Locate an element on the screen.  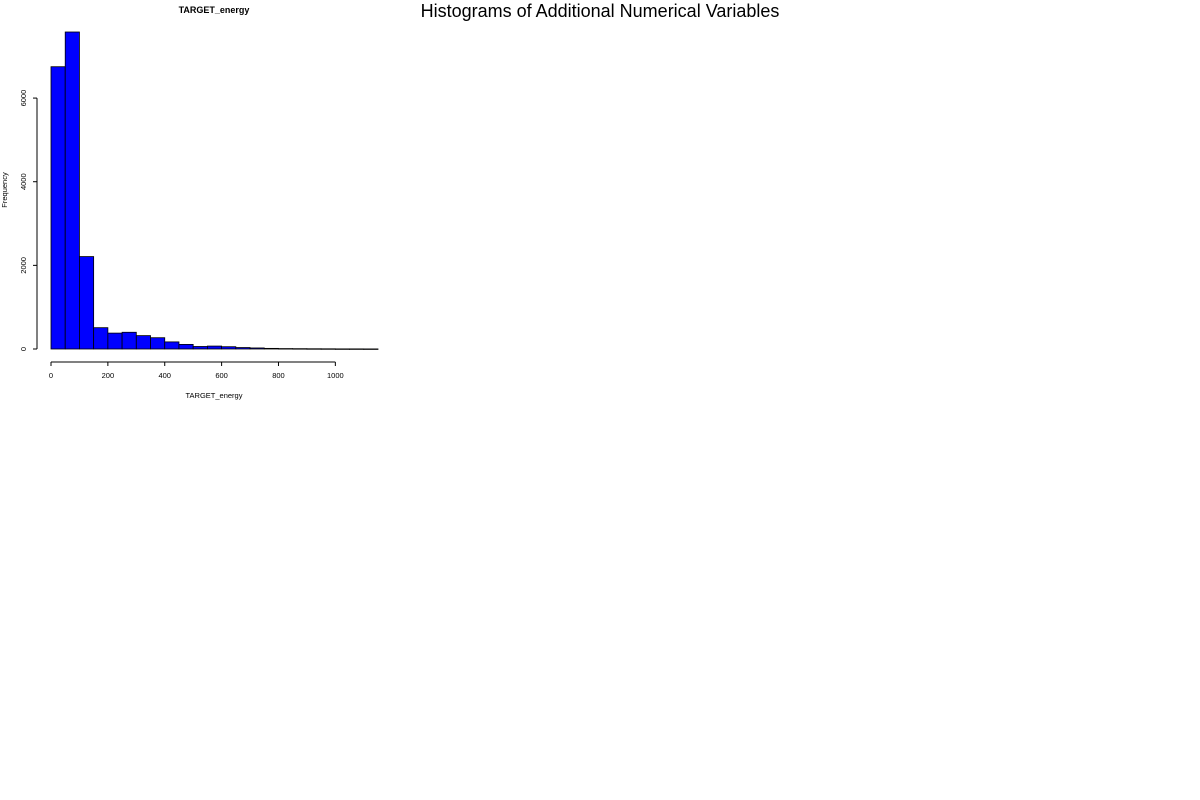
y-tick-label: 4000 is located at coordinates (23, 181).